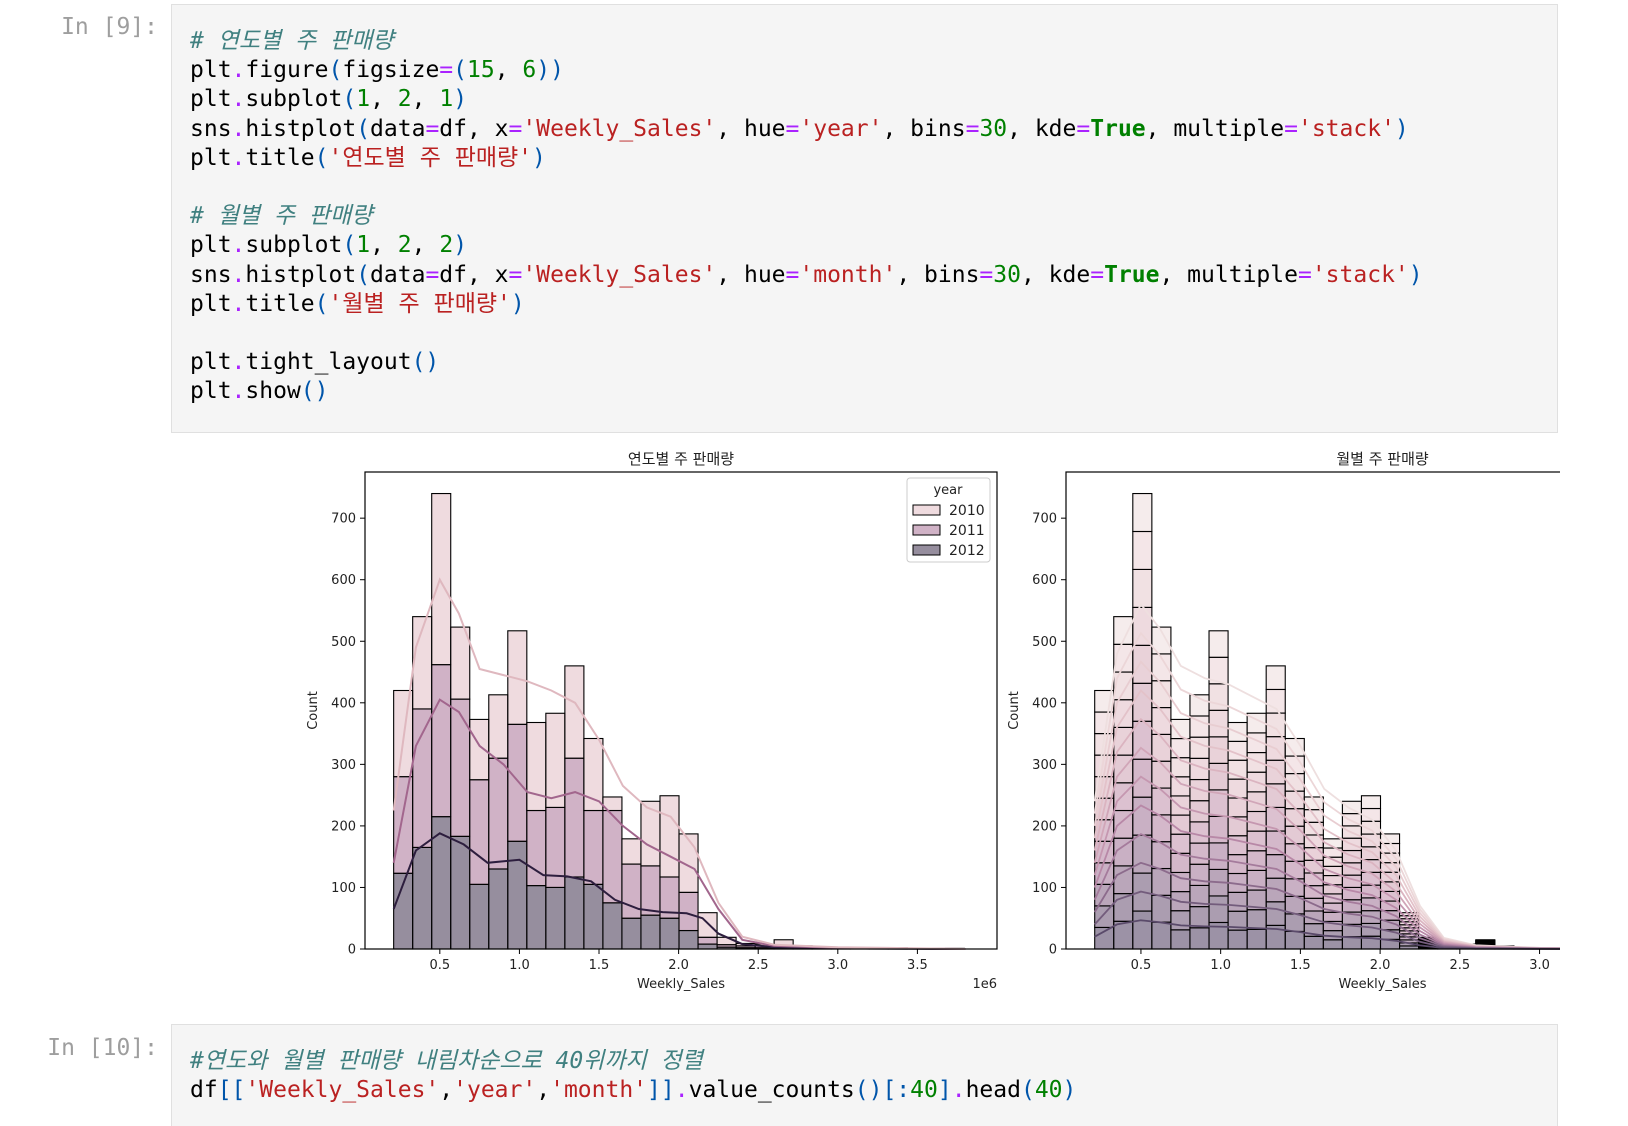 The width and height of the screenshot is (1628, 1126). What do you see at coordinates (391, 70) in the screenshot?
I see `code-token: figsize` at bounding box center [391, 70].